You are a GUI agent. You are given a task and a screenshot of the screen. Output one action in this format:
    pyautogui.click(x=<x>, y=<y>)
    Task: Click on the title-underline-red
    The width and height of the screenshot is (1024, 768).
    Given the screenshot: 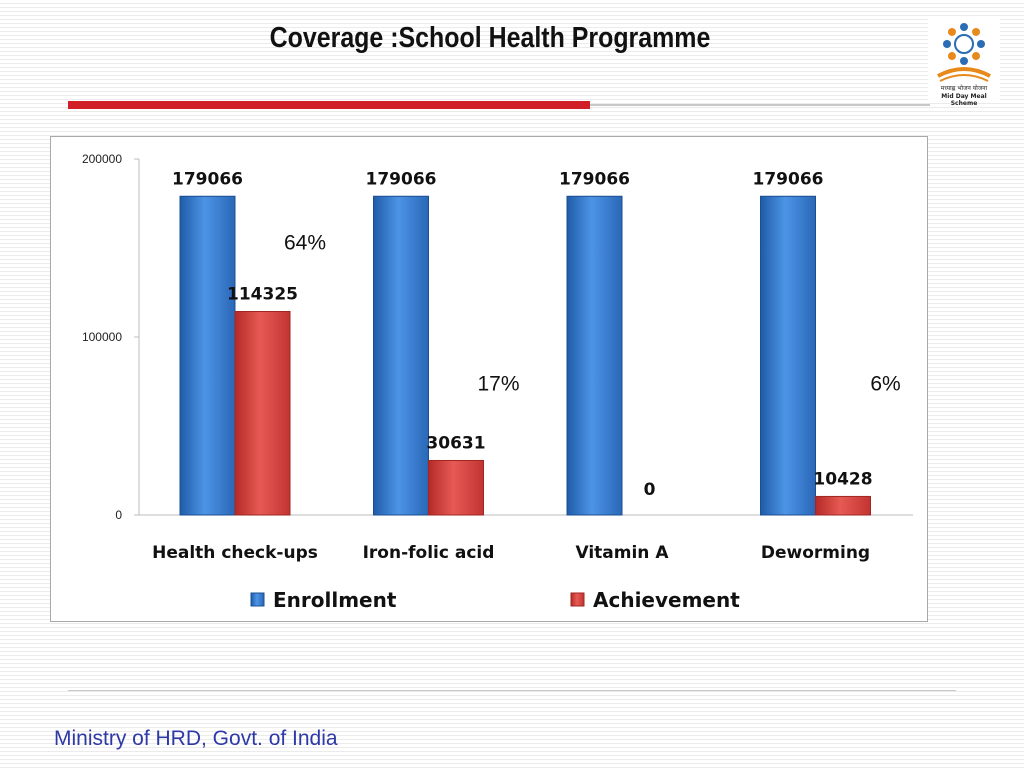 What is the action you would take?
    pyautogui.click(x=329, y=105)
    